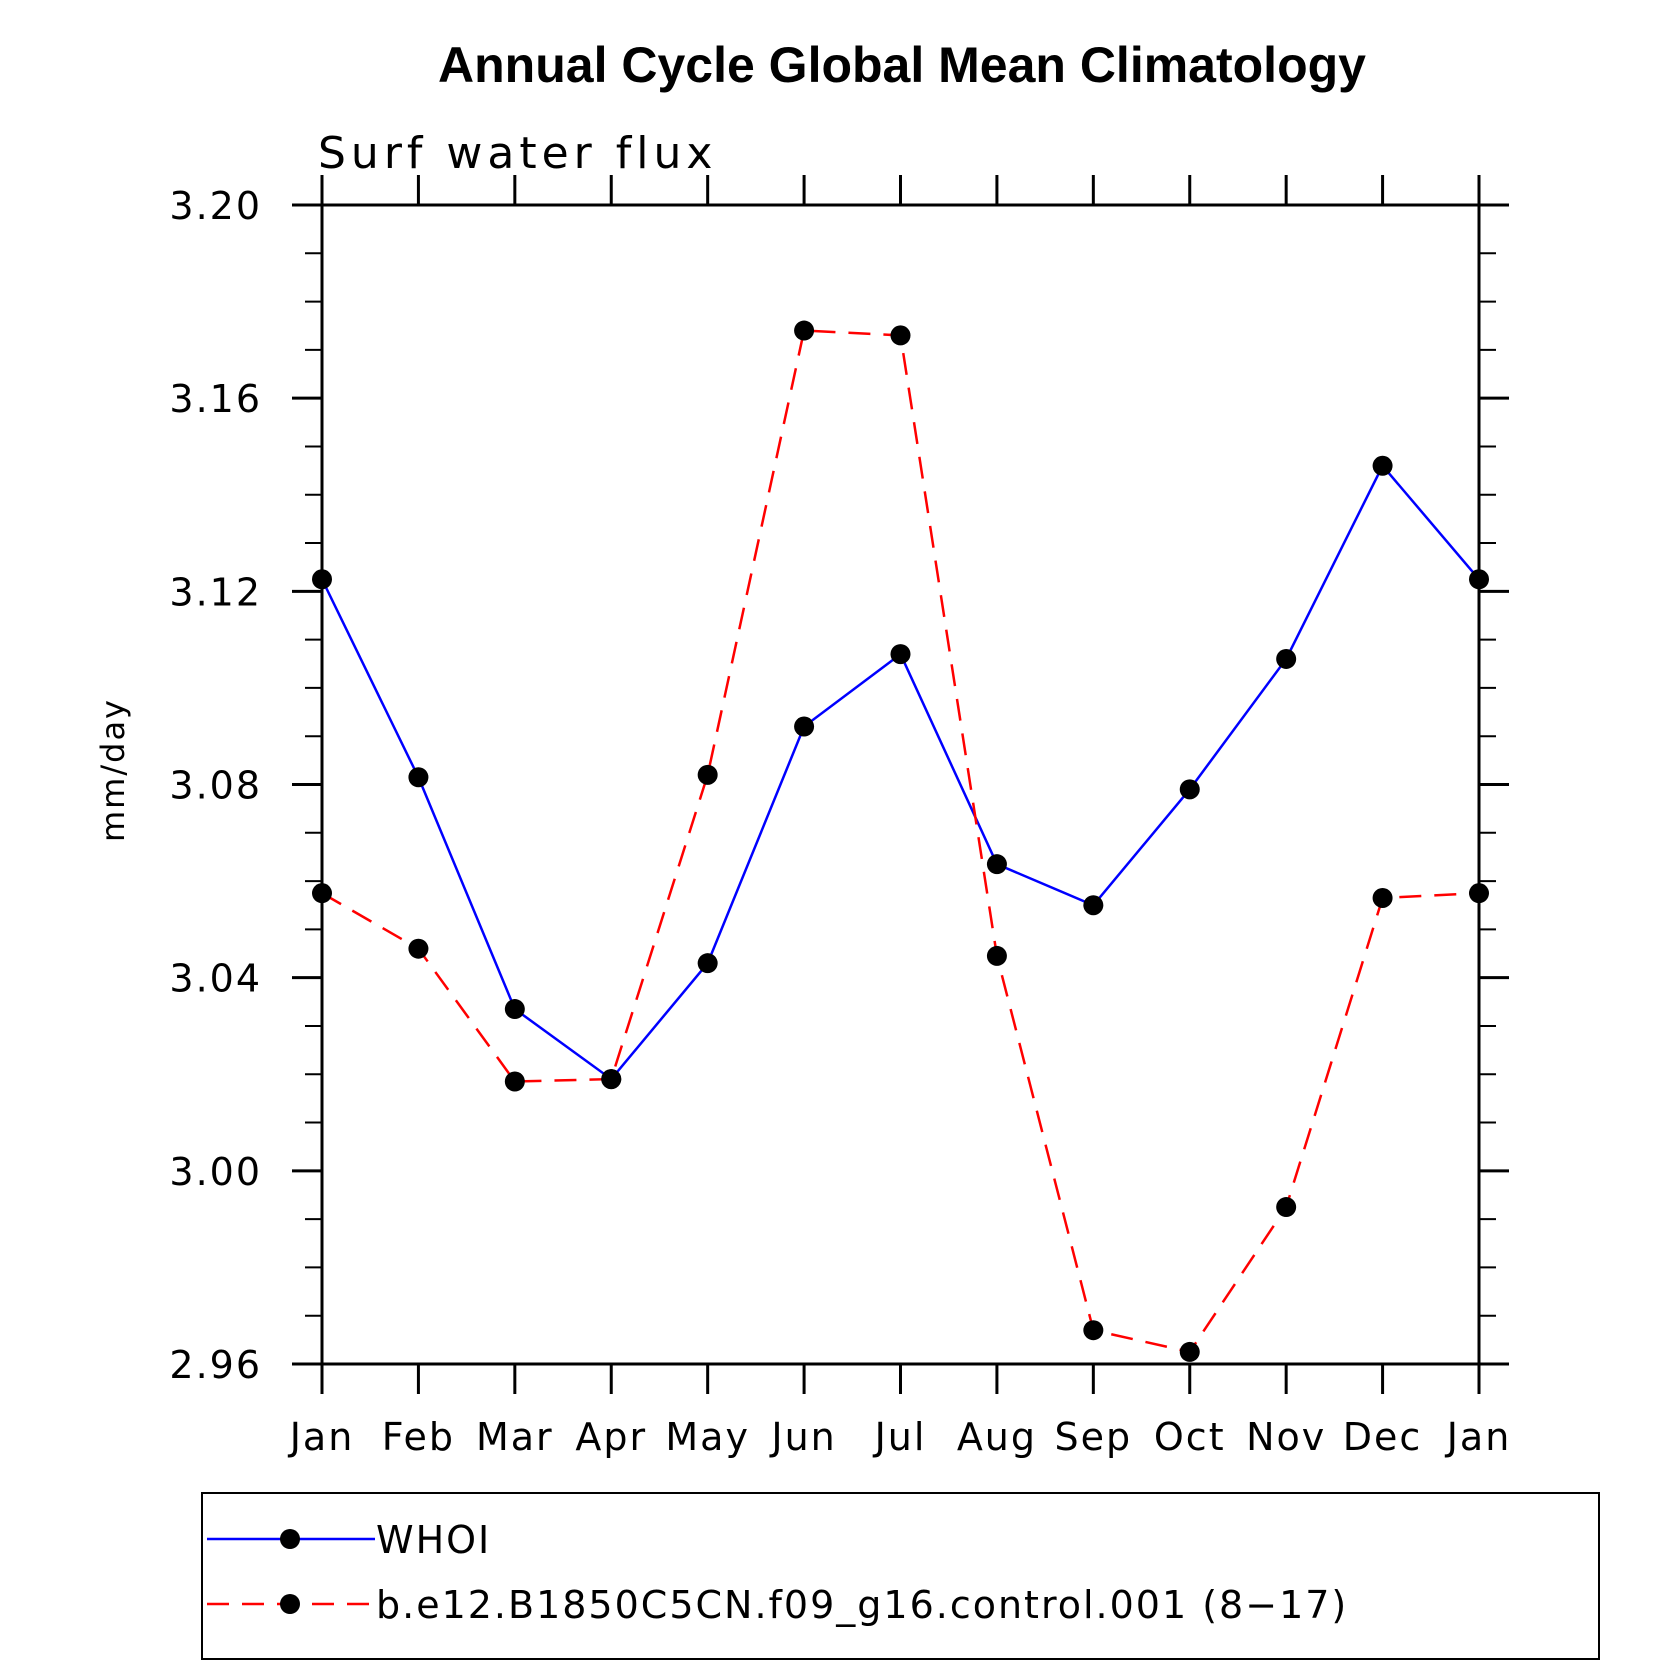 The height and width of the screenshot is (1678, 1675). What do you see at coordinates (902, 65) in the screenshot?
I see `chart-title: Annual Cycle Global Mean Climatology` at bounding box center [902, 65].